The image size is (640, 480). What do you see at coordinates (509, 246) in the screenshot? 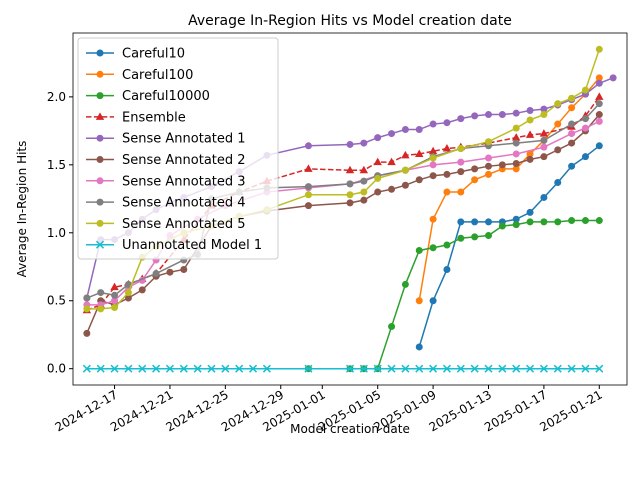
I see `series-line` at bounding box center [509, 246].